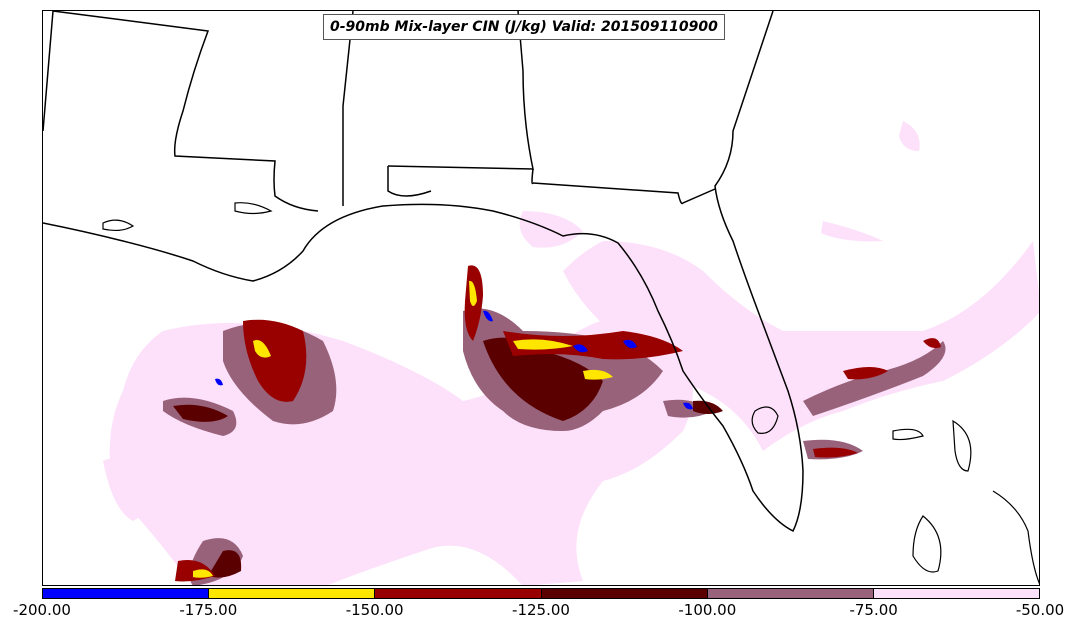 The width and height of the screenshot is (1076, 633). Describe the element at coordinates (454, 360) in the screenshot. I see `cin-field-blue` at that location.